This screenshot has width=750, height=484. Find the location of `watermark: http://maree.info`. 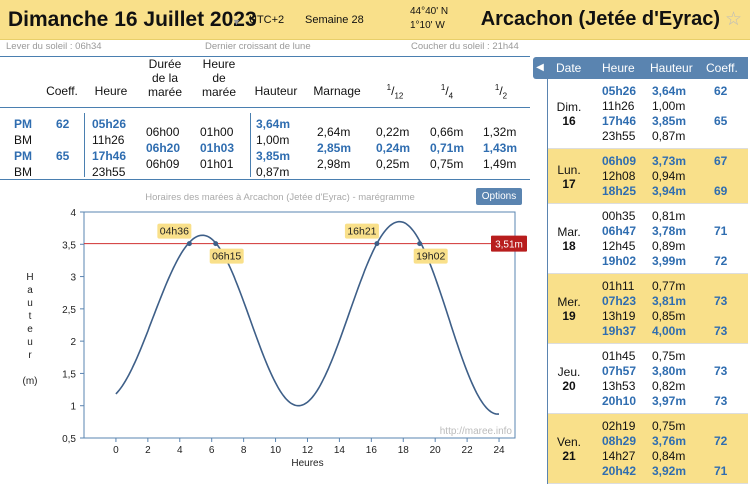

watermark: http://maree.info is located at coordinates (476, 431).